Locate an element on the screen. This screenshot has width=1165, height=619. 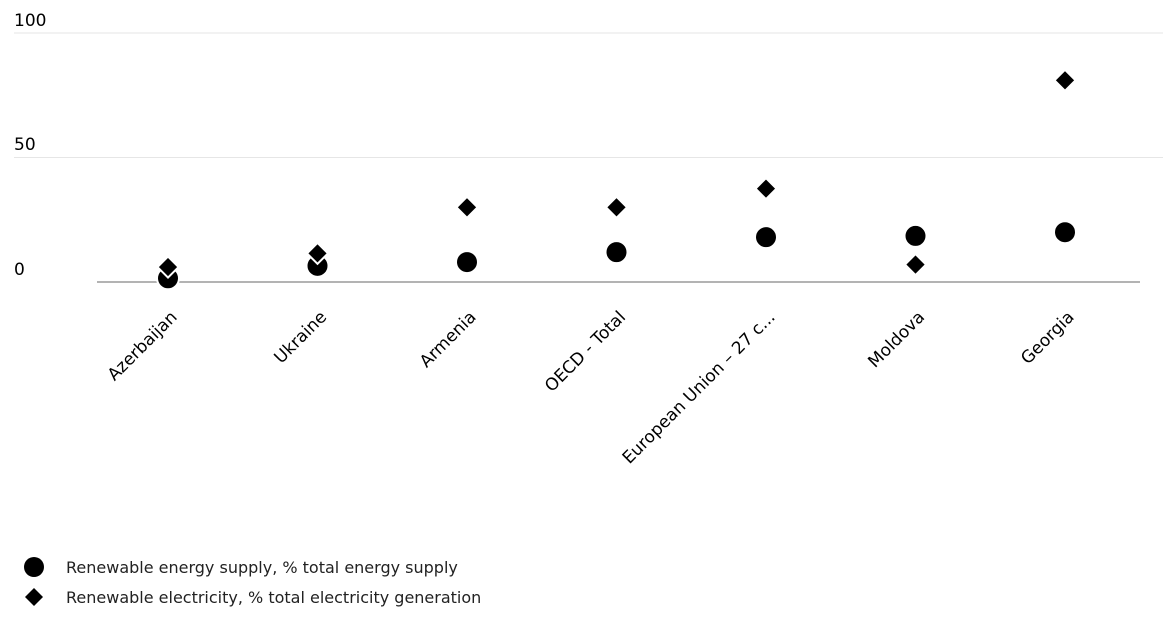
x-tick-label: Armenia is located at coordinates (448, 339).